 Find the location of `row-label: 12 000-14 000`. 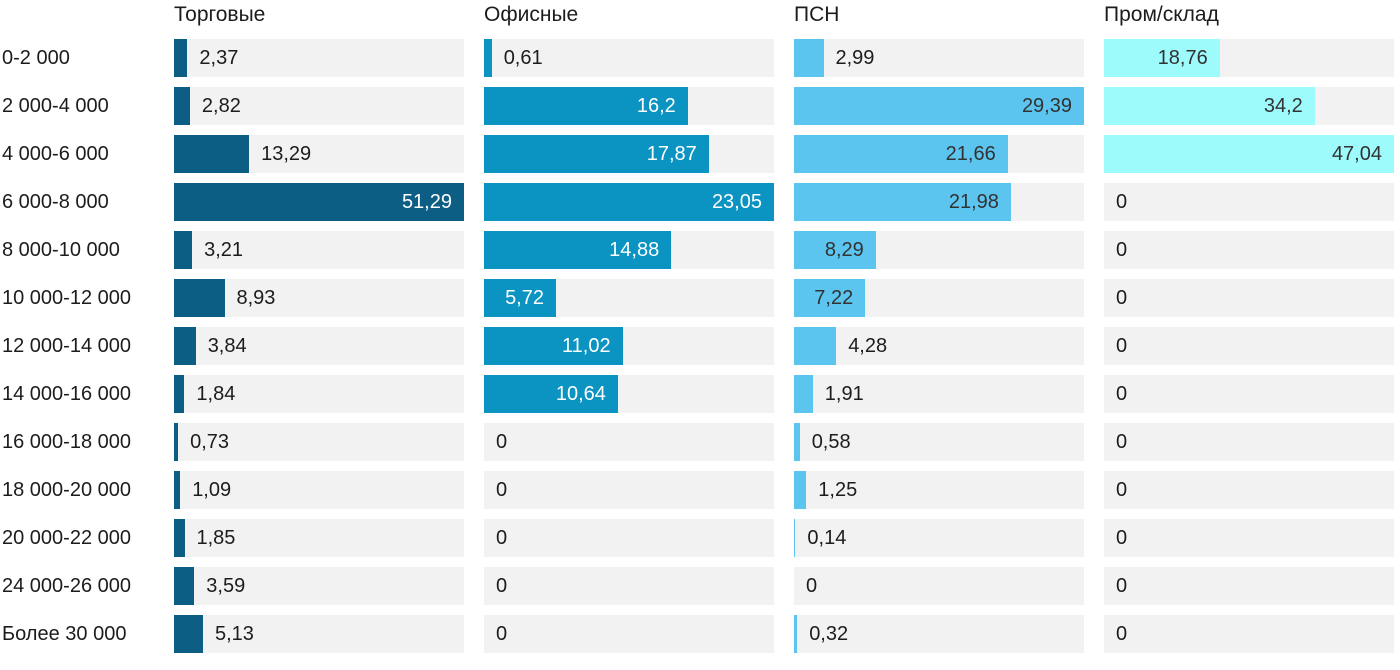

row-label: 12 000-14 000 is located at coordinates (67, 345).